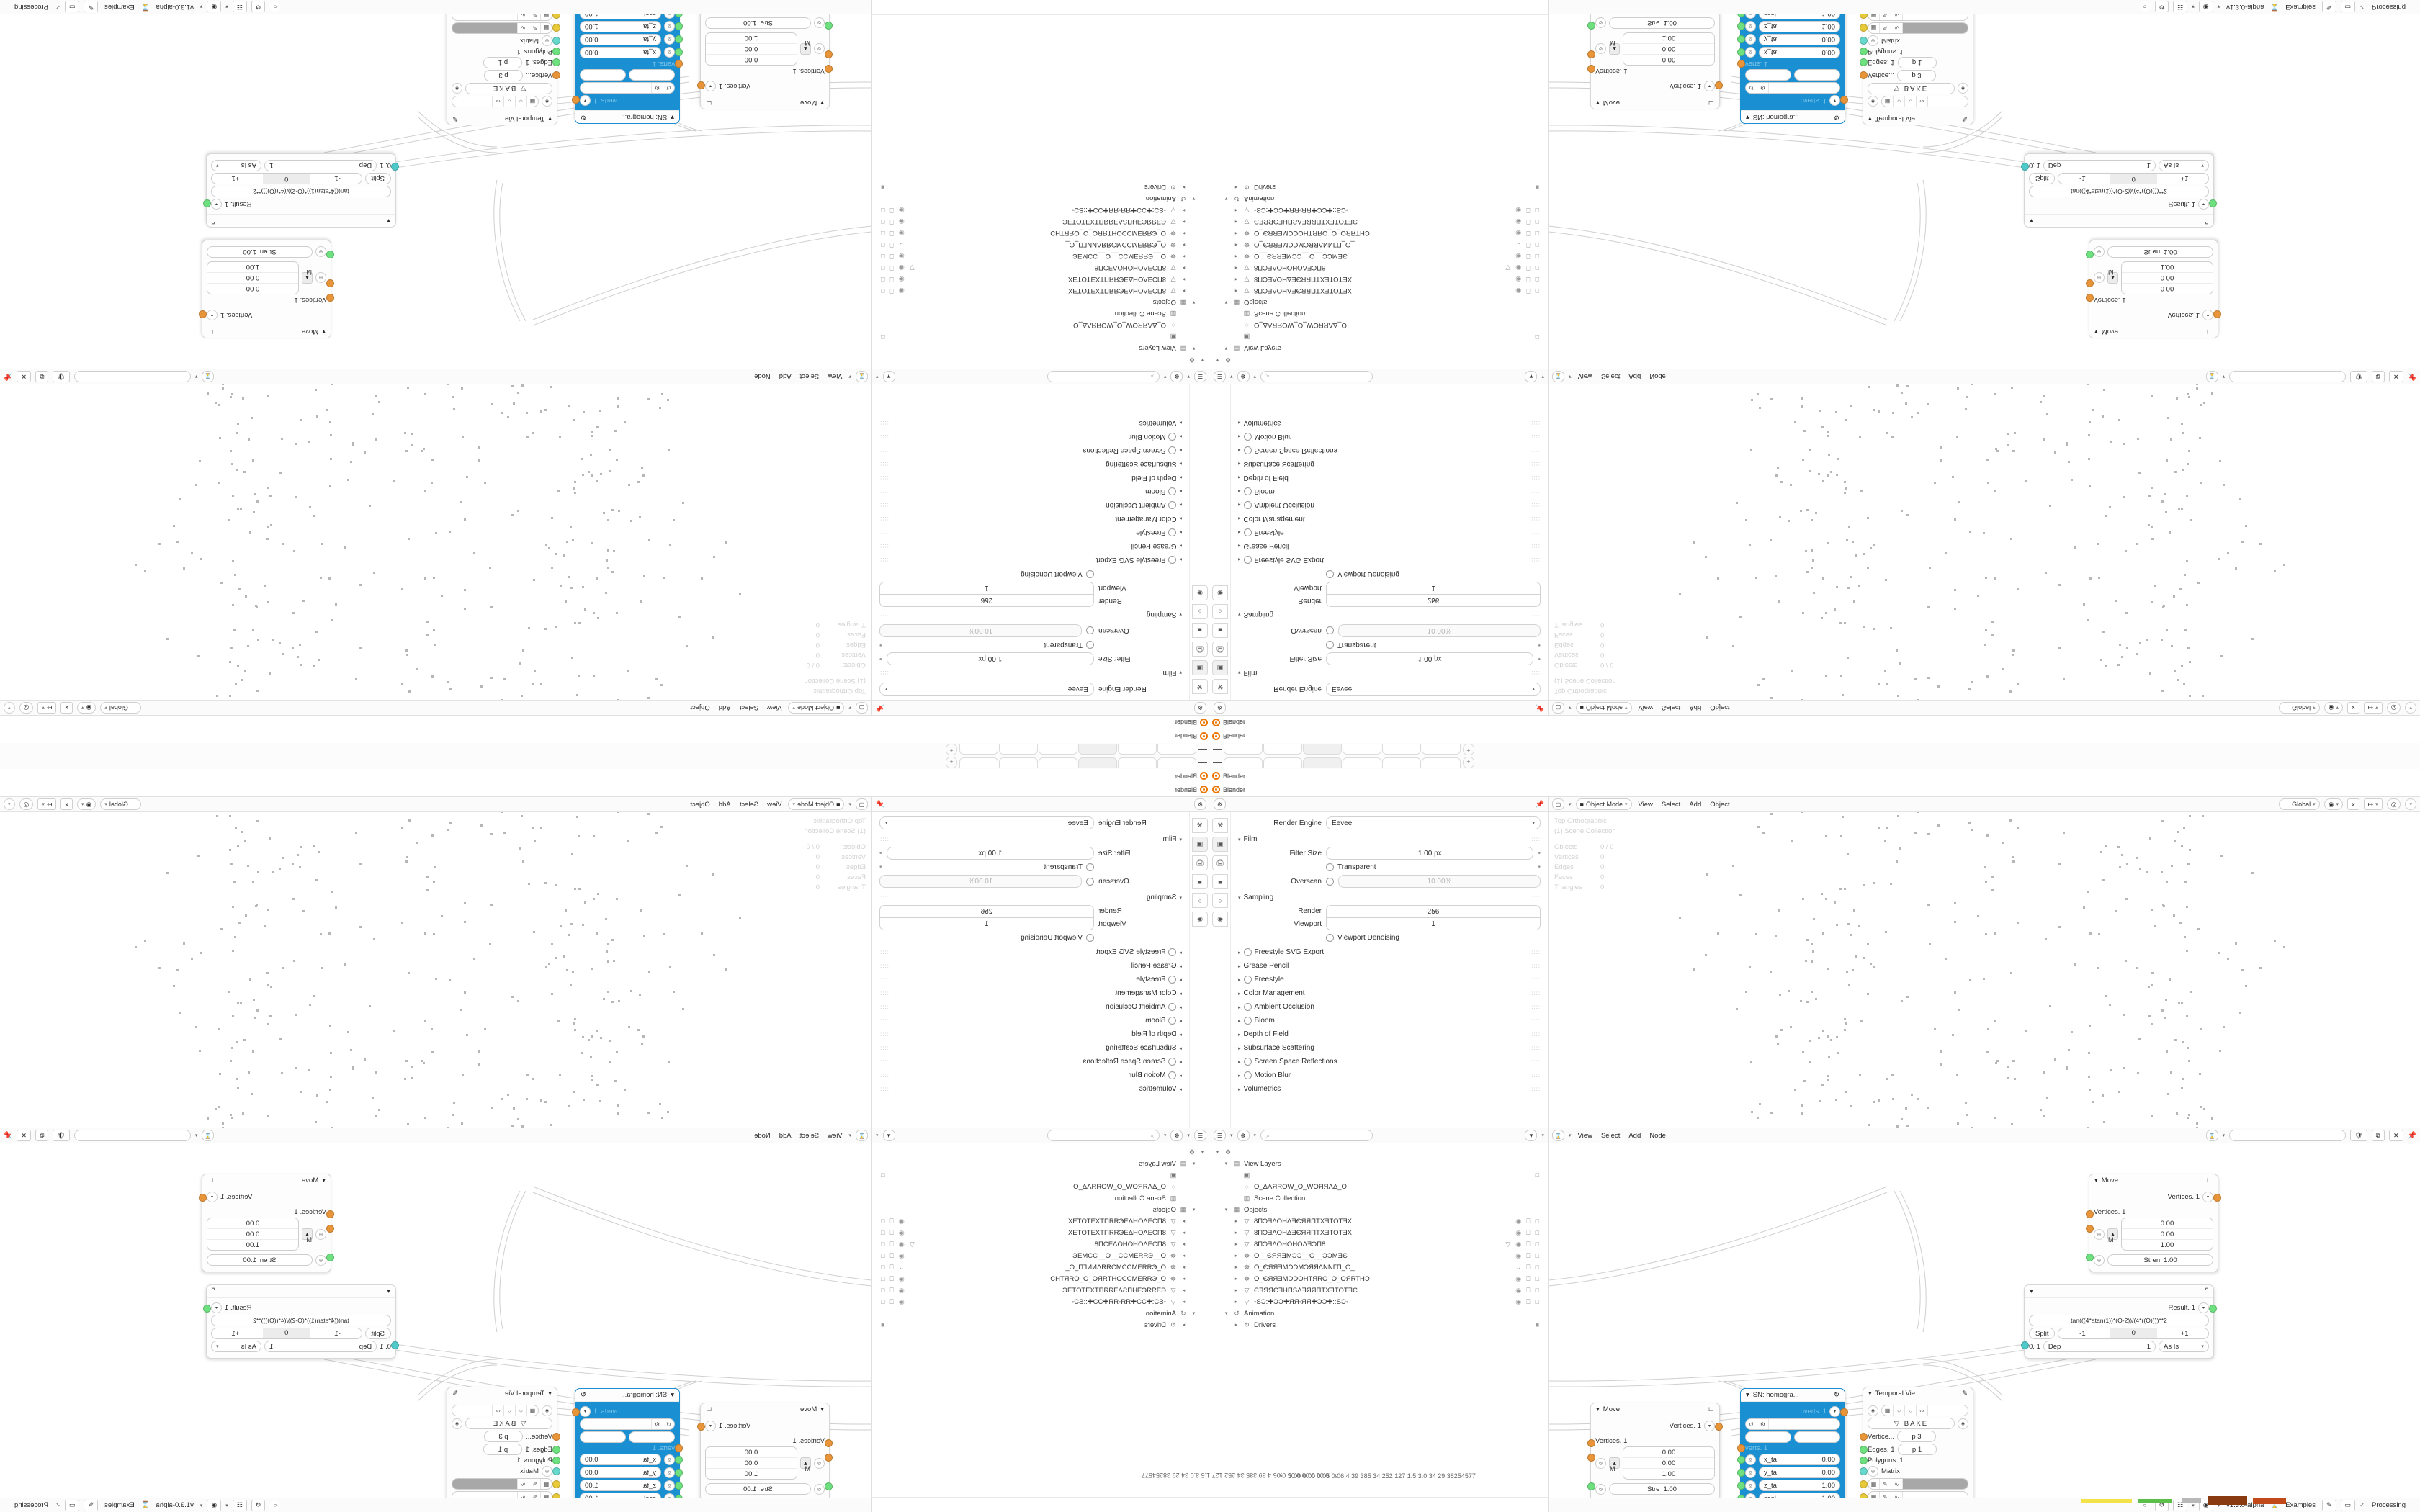 This screenshot has height=1512, width=2420. Describe the element at coordinates (1247, 1062) in the screenshot. I see `section-checkbox` at that location.